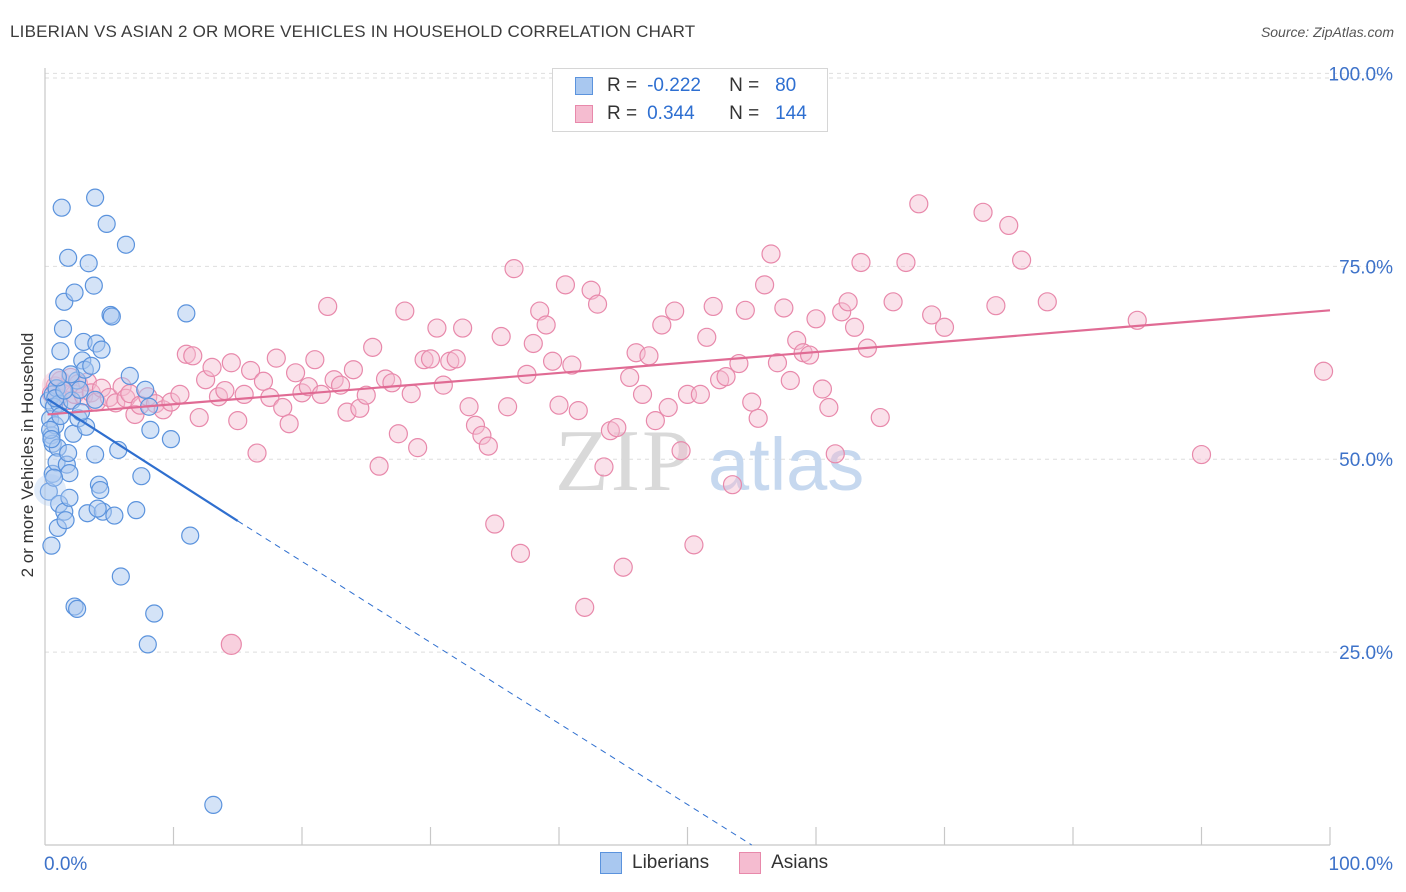 The image size is (1406, 892). I want to click on y-tick-label: 75.0%, so click(1366, 267).